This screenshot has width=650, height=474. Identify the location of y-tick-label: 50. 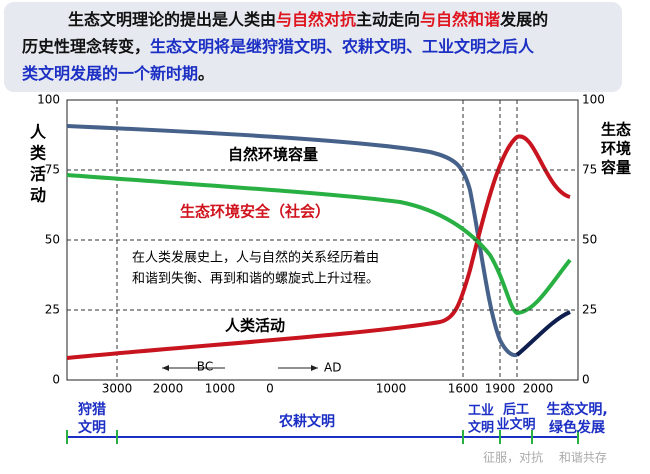
(52, 240).